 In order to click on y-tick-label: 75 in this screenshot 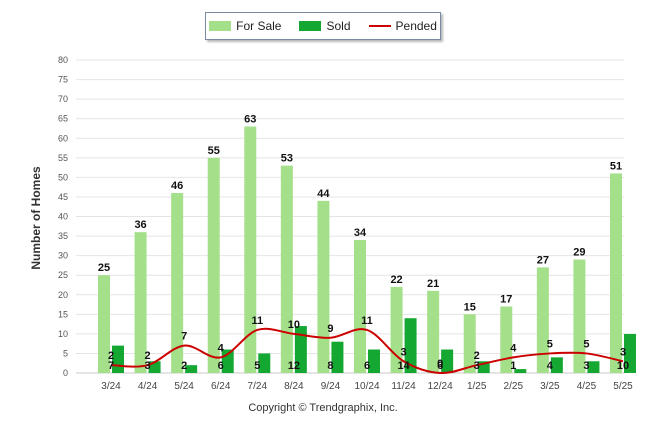, I will do `click(63, 80)`.